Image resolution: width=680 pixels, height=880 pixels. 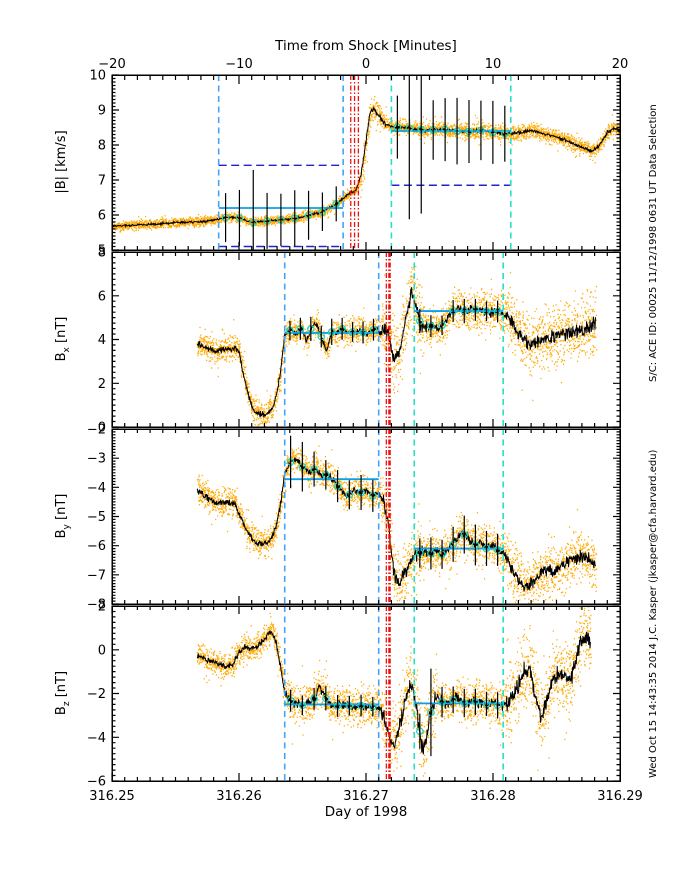 I want to click on ylabel-bx-sub: x, so click(x=66, y=350).